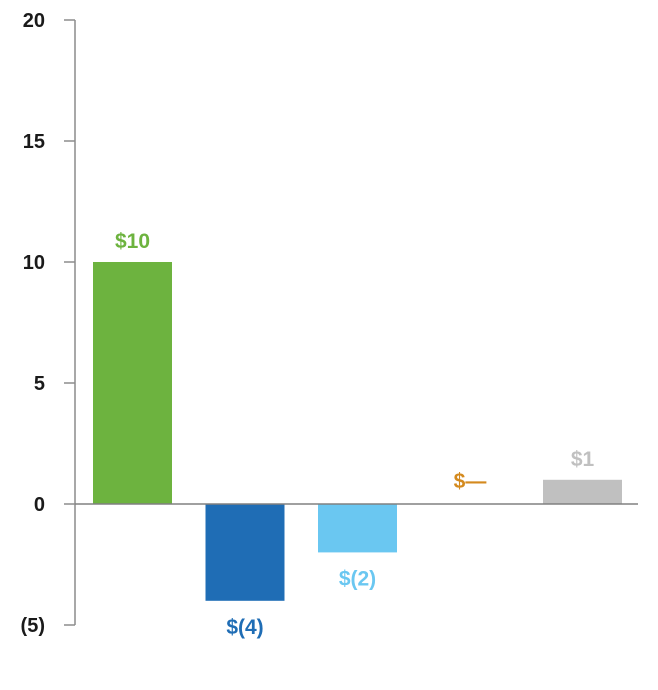 The height and width of the screenshot is (690, 658). Describe the element at coordinates (34, 142) in the screenshot. I see `y-tick-label: 15` at that location.